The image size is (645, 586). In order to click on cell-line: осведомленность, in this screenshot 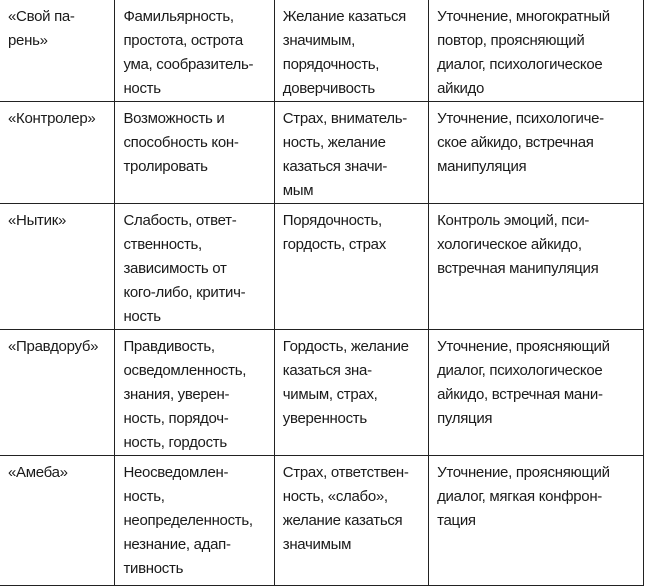, I will do `click(185, 370)`.